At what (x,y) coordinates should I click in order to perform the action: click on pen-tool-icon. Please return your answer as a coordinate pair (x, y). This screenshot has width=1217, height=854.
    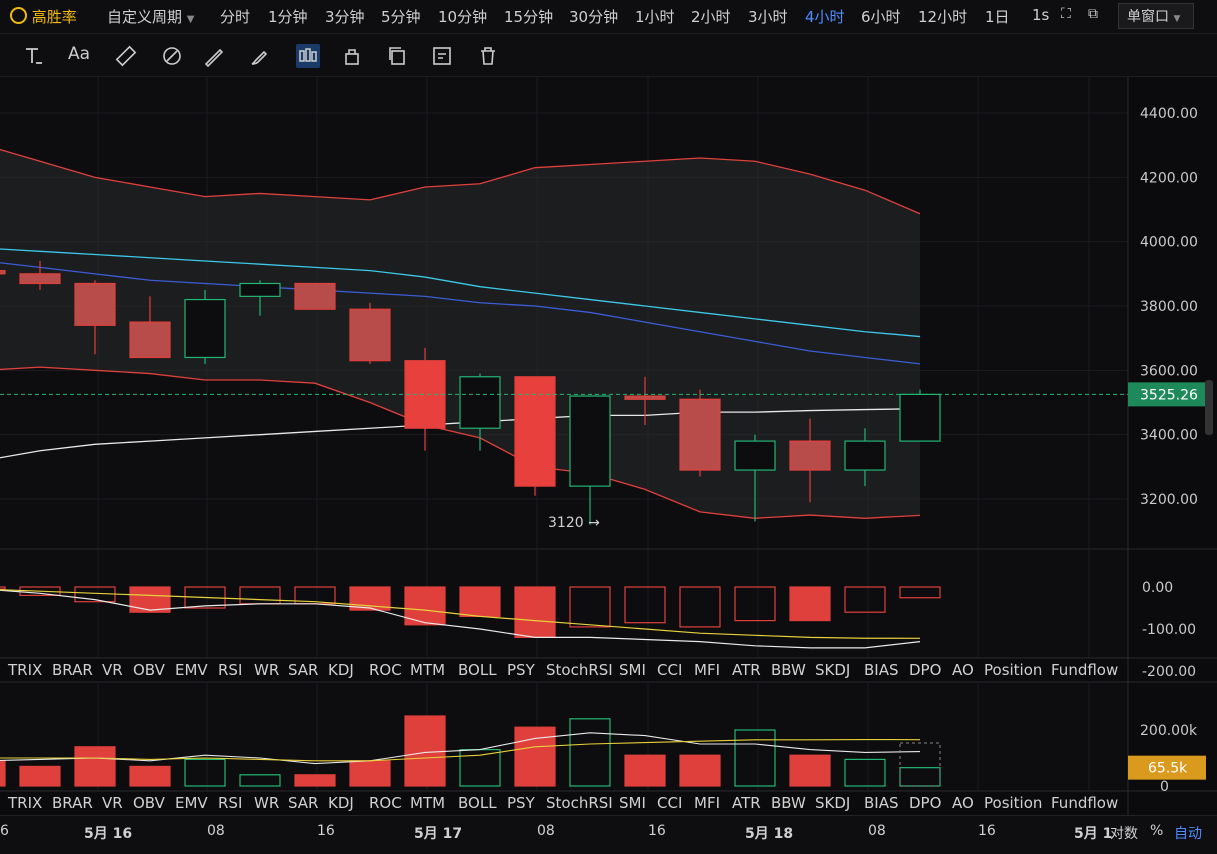
    Looking at the image, I should click on (214, 56).